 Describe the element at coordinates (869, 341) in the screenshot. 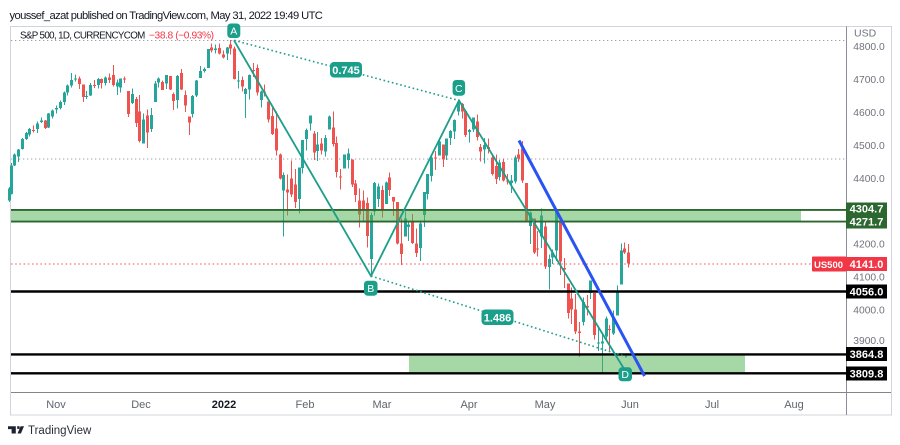

I see `svg-text: 3900.0` at that location.